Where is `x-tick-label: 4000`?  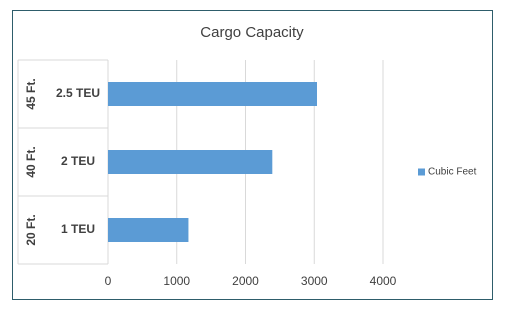 x-tick-label: 4000 is located at coordinates (383, 281).